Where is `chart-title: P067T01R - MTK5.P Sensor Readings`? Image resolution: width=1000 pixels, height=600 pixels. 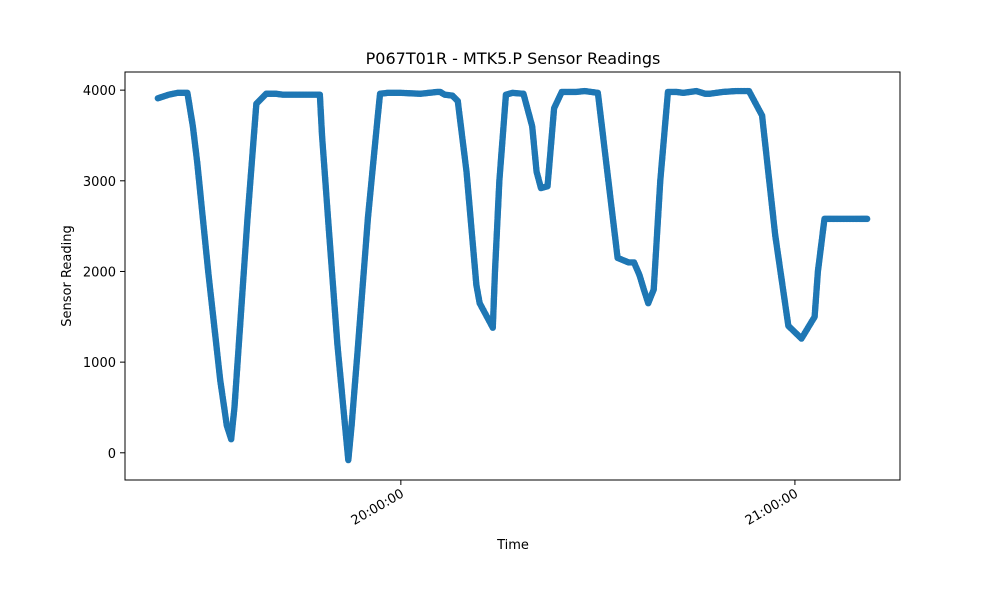
chart-title: P067T01R - MTK5.P Sensor Readings is located at coordinates (513, 58).